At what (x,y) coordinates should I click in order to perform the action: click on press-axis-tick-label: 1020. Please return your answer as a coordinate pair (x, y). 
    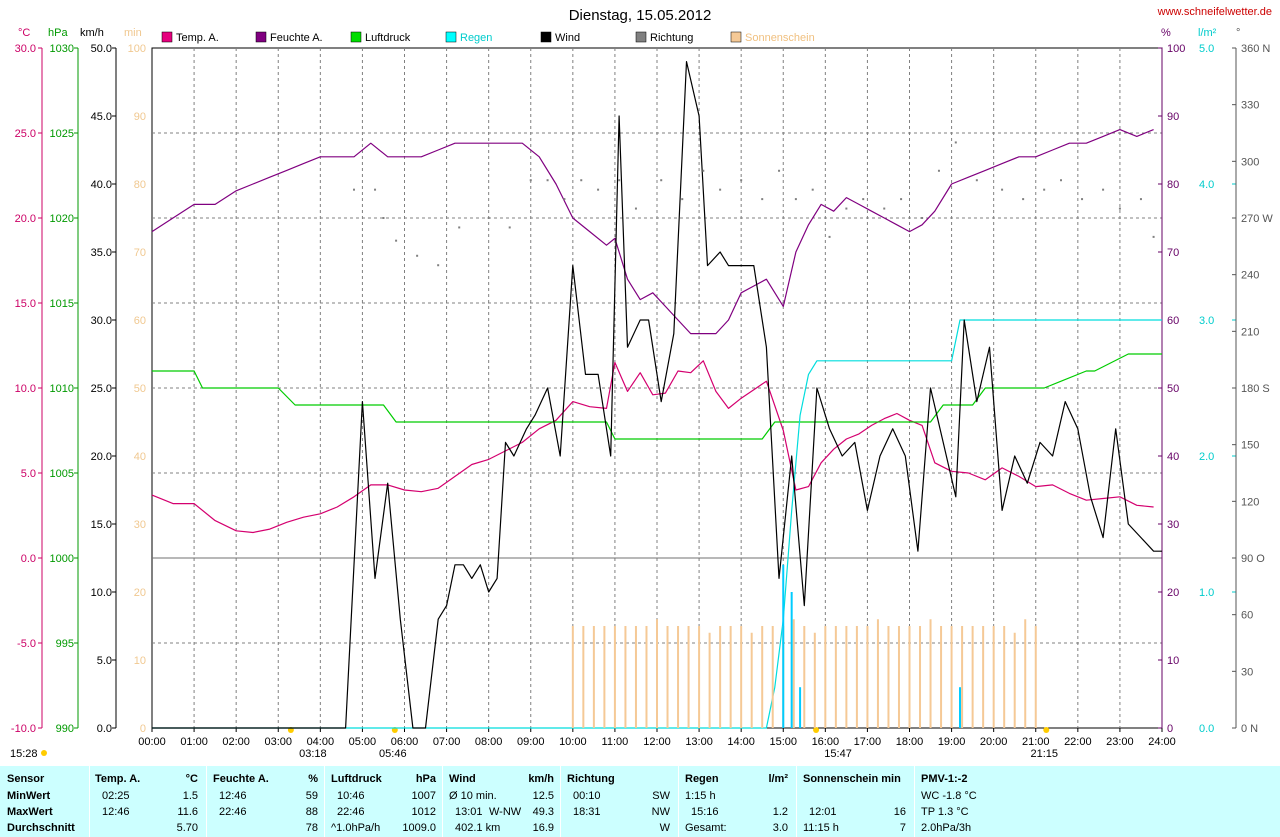
    Looking at the image, I should click on (62, 219).